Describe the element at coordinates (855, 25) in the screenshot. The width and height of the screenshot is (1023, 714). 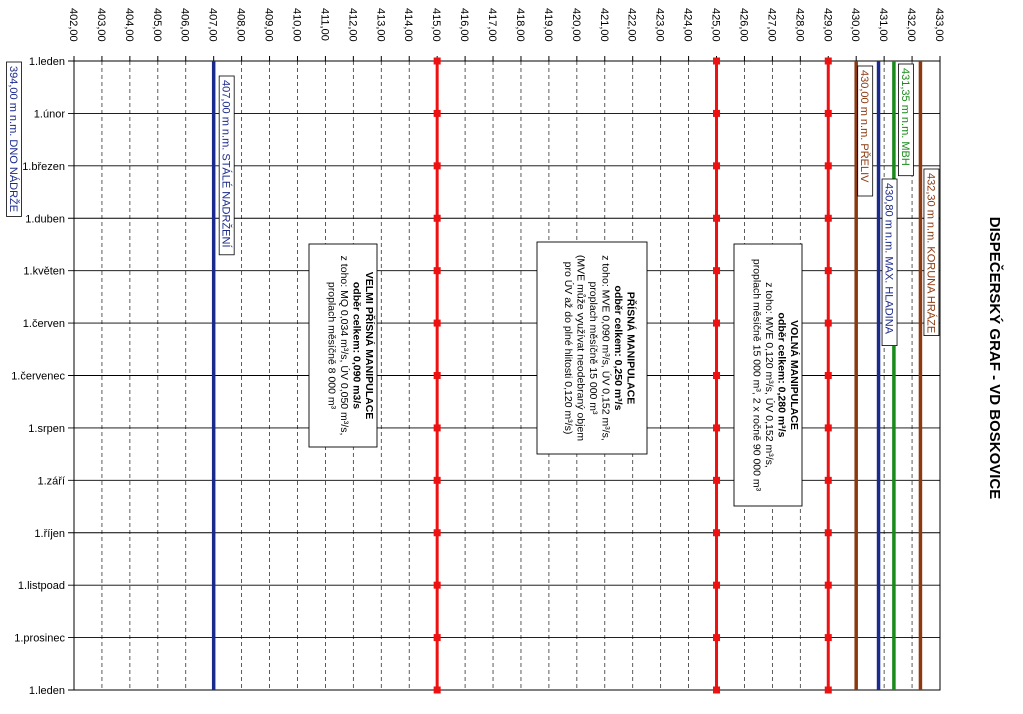
I see `value-tick-label: 430,00` at that location.